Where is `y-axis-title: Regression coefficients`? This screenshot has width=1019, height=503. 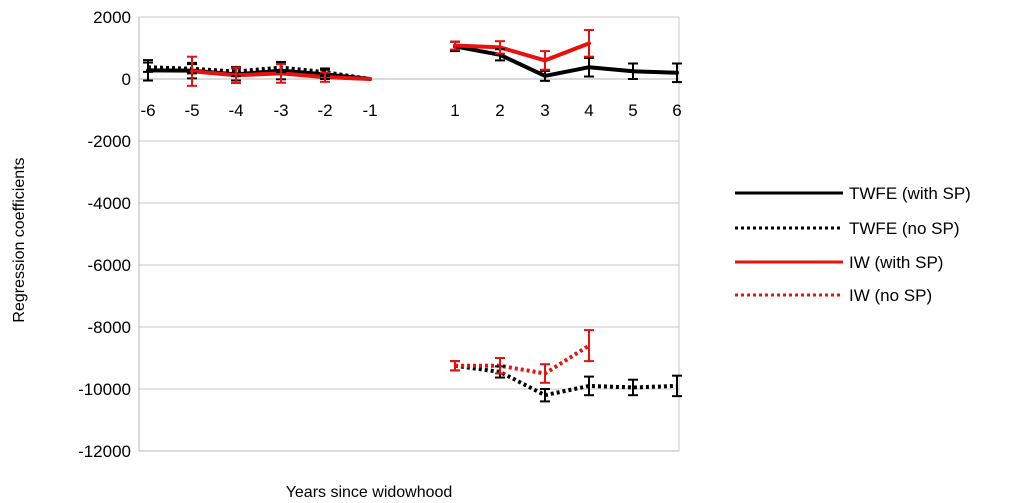
y-axis-title: Regression coefficients is located at coordinates (19, 239).